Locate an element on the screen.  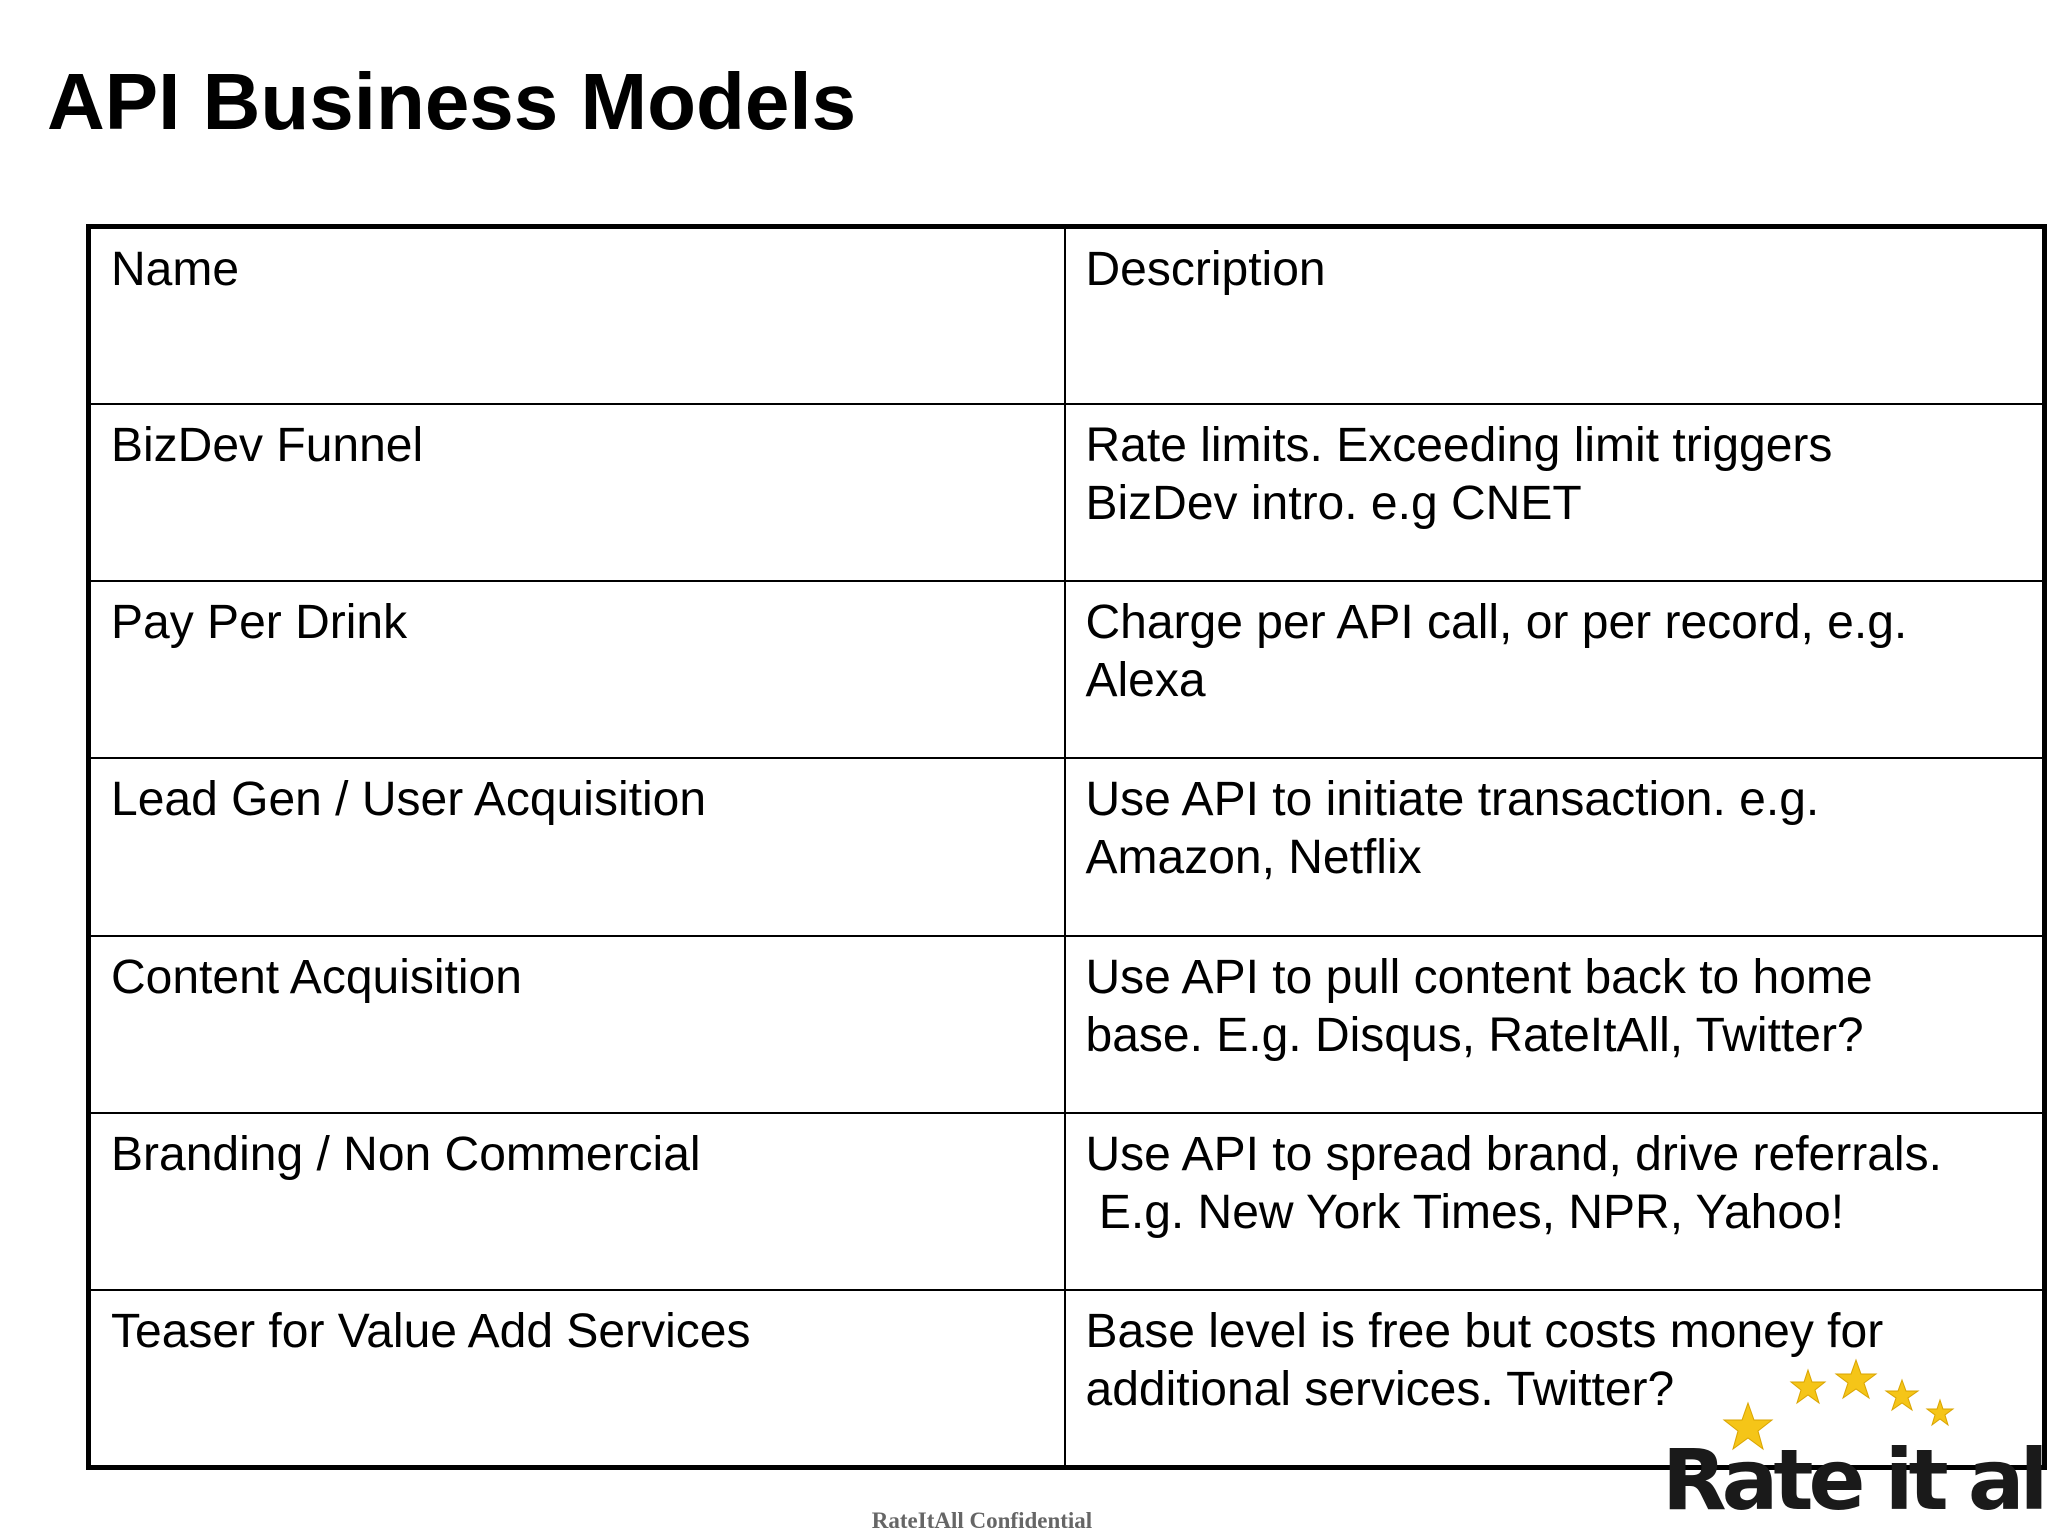
model-name: Branding / Non Commercial is located at coordinates (576, 1201).